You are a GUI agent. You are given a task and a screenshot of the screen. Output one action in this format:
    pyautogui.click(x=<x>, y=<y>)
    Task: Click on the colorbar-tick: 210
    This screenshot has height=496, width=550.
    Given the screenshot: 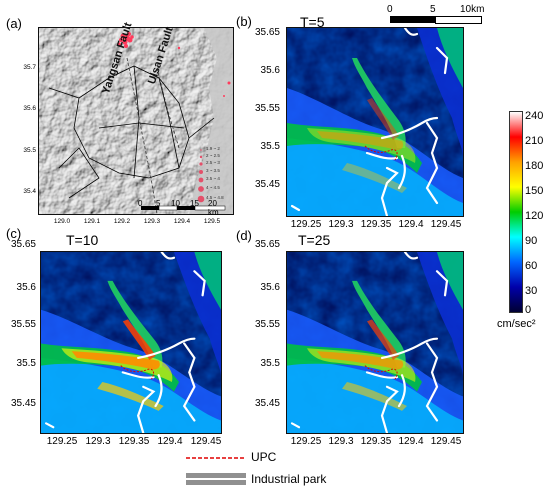 What is the action you would take?
    pyautogui.click(x=534, y=141)
    